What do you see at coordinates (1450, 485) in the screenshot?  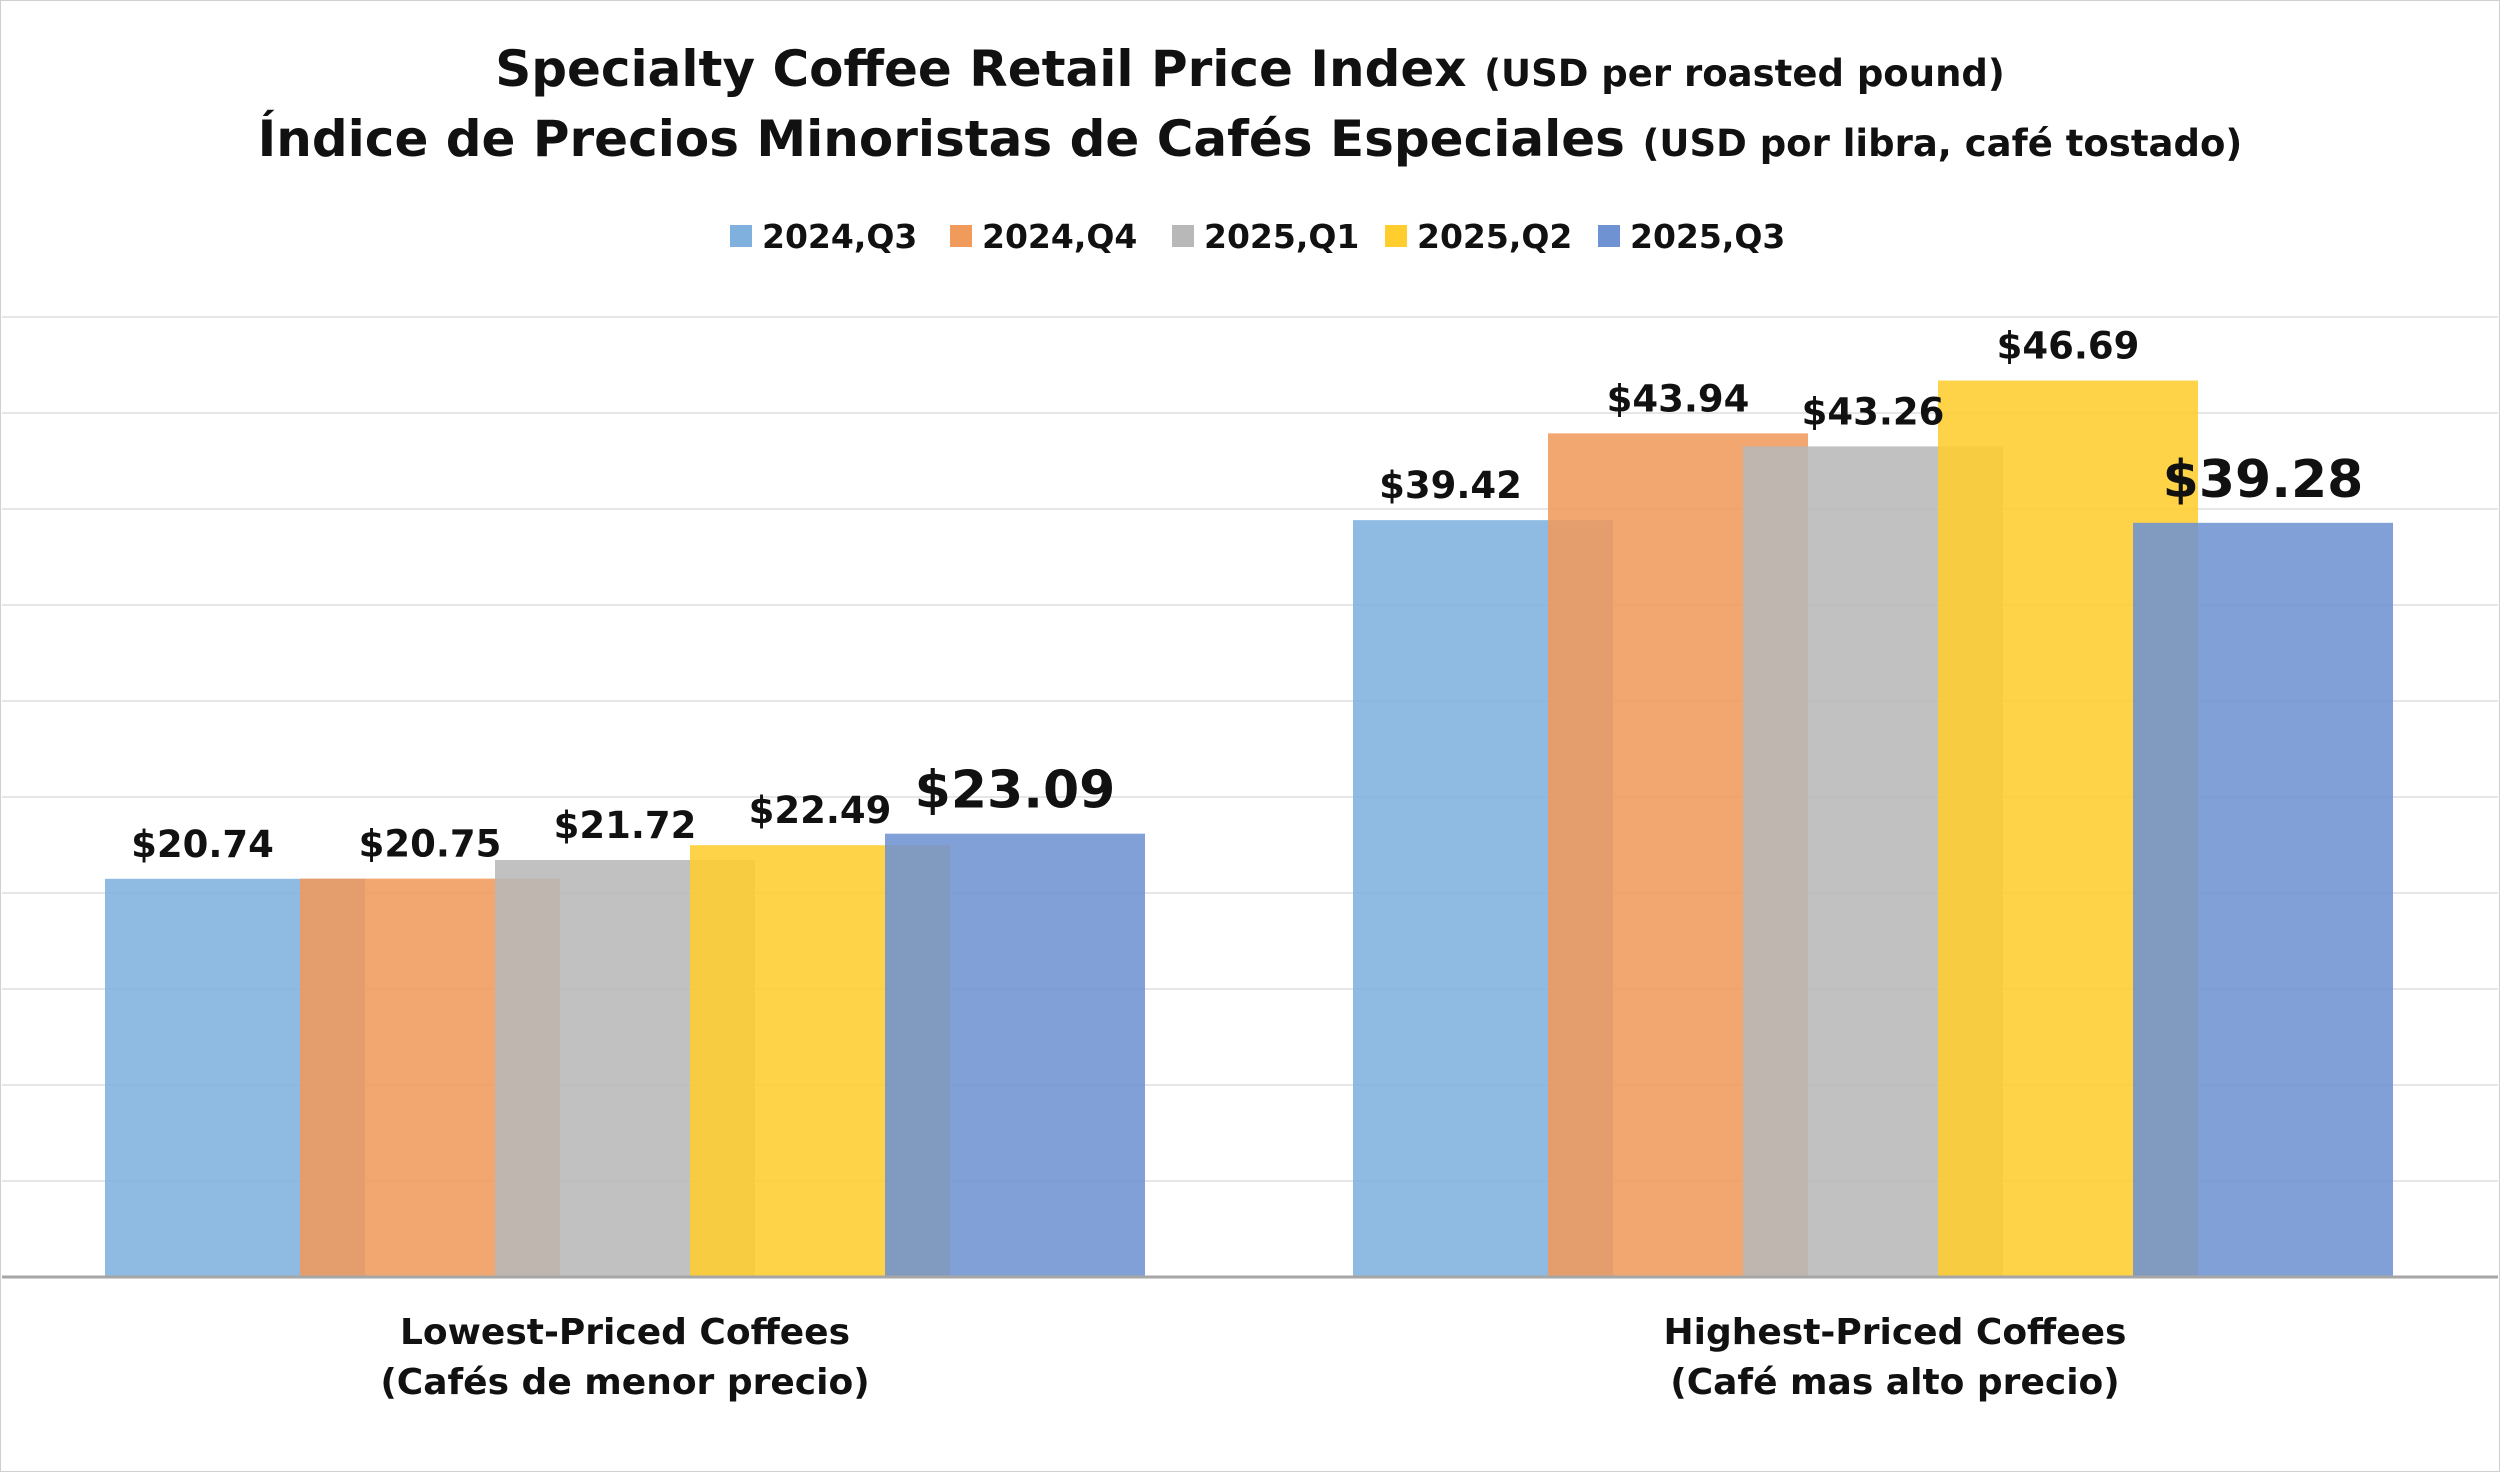 I see `data-label: $39.42` at bounding box center [1450, 485].